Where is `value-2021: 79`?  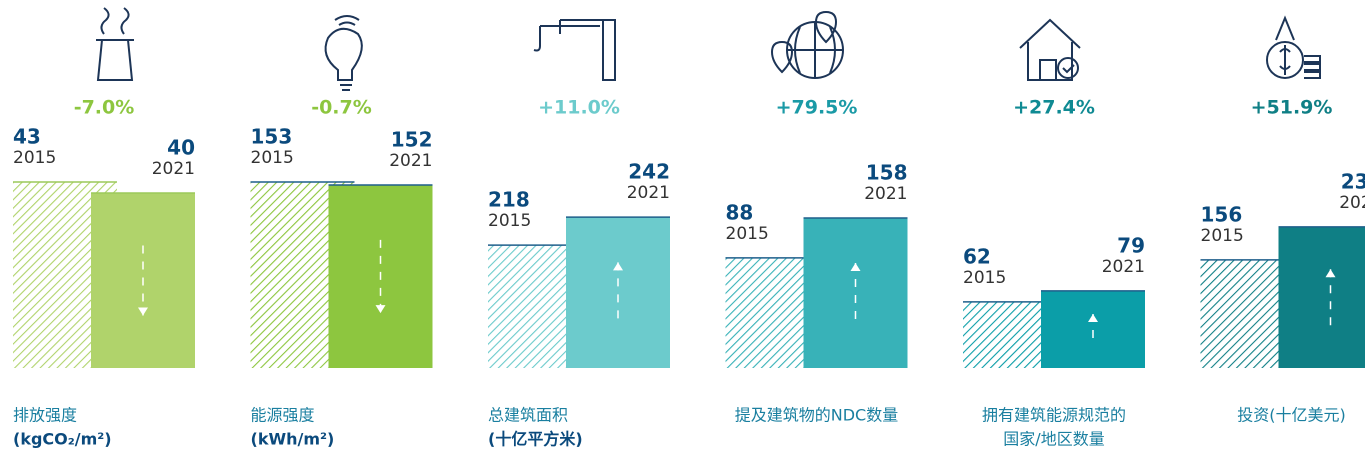 value-2021: 79 is located at coordinates (1131, 245).